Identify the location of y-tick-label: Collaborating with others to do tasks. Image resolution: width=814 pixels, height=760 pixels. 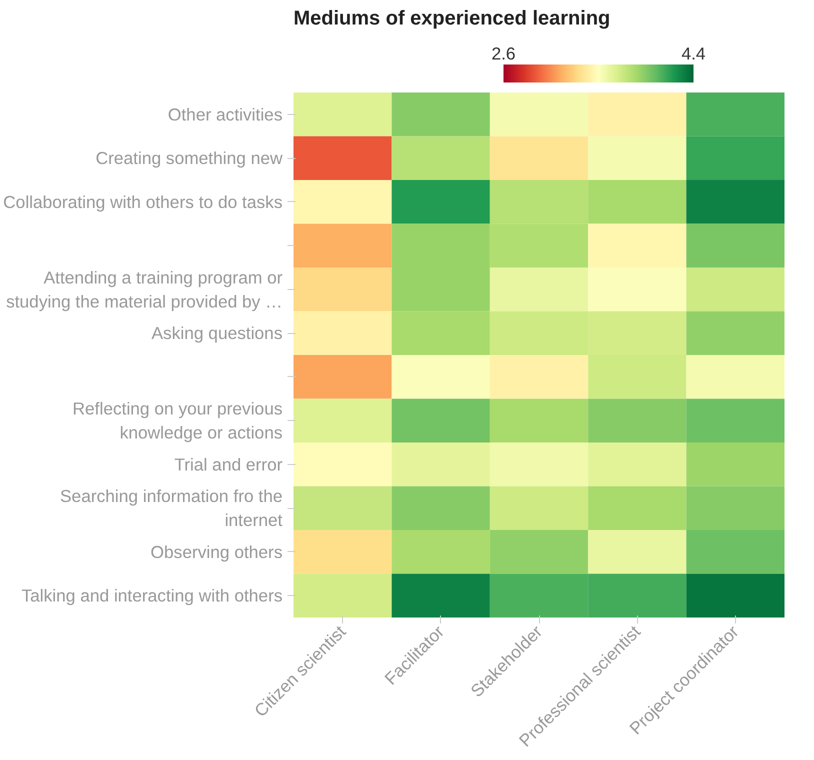
(143, 202).